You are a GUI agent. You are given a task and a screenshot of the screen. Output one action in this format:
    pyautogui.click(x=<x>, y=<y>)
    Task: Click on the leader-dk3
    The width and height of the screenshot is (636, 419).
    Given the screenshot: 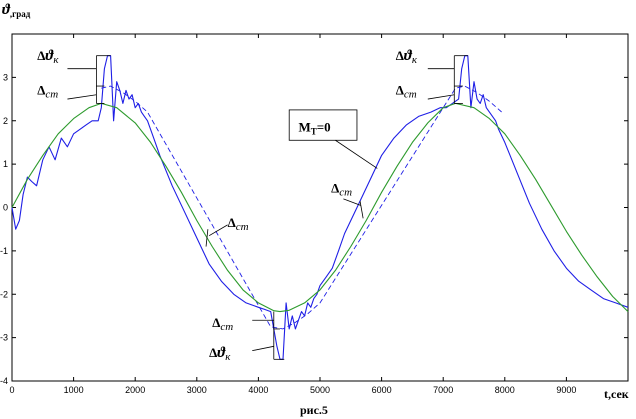 What is the action you would take?
    pyautogui.click(x=263, y=348)
    